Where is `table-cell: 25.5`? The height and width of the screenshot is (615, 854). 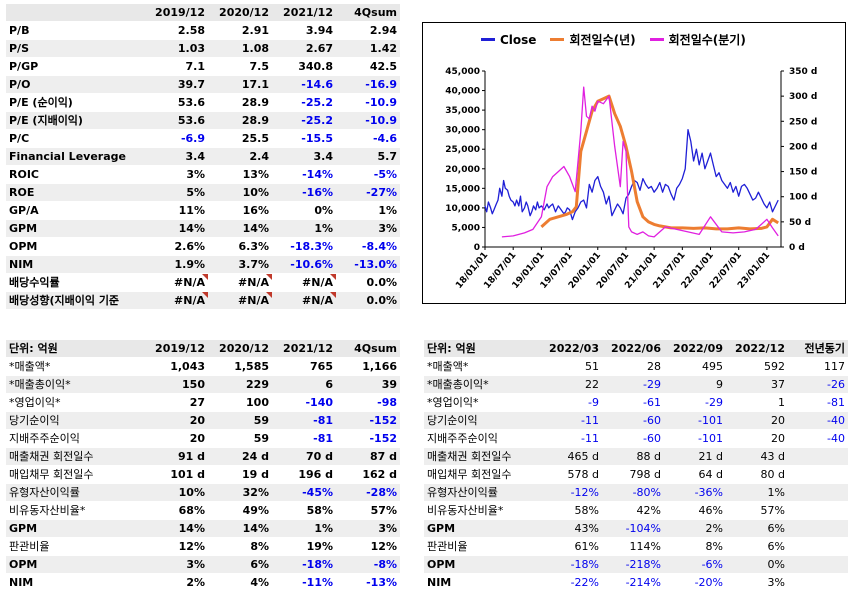
table-cell: 25.5 is located at coordinates (240, 138).